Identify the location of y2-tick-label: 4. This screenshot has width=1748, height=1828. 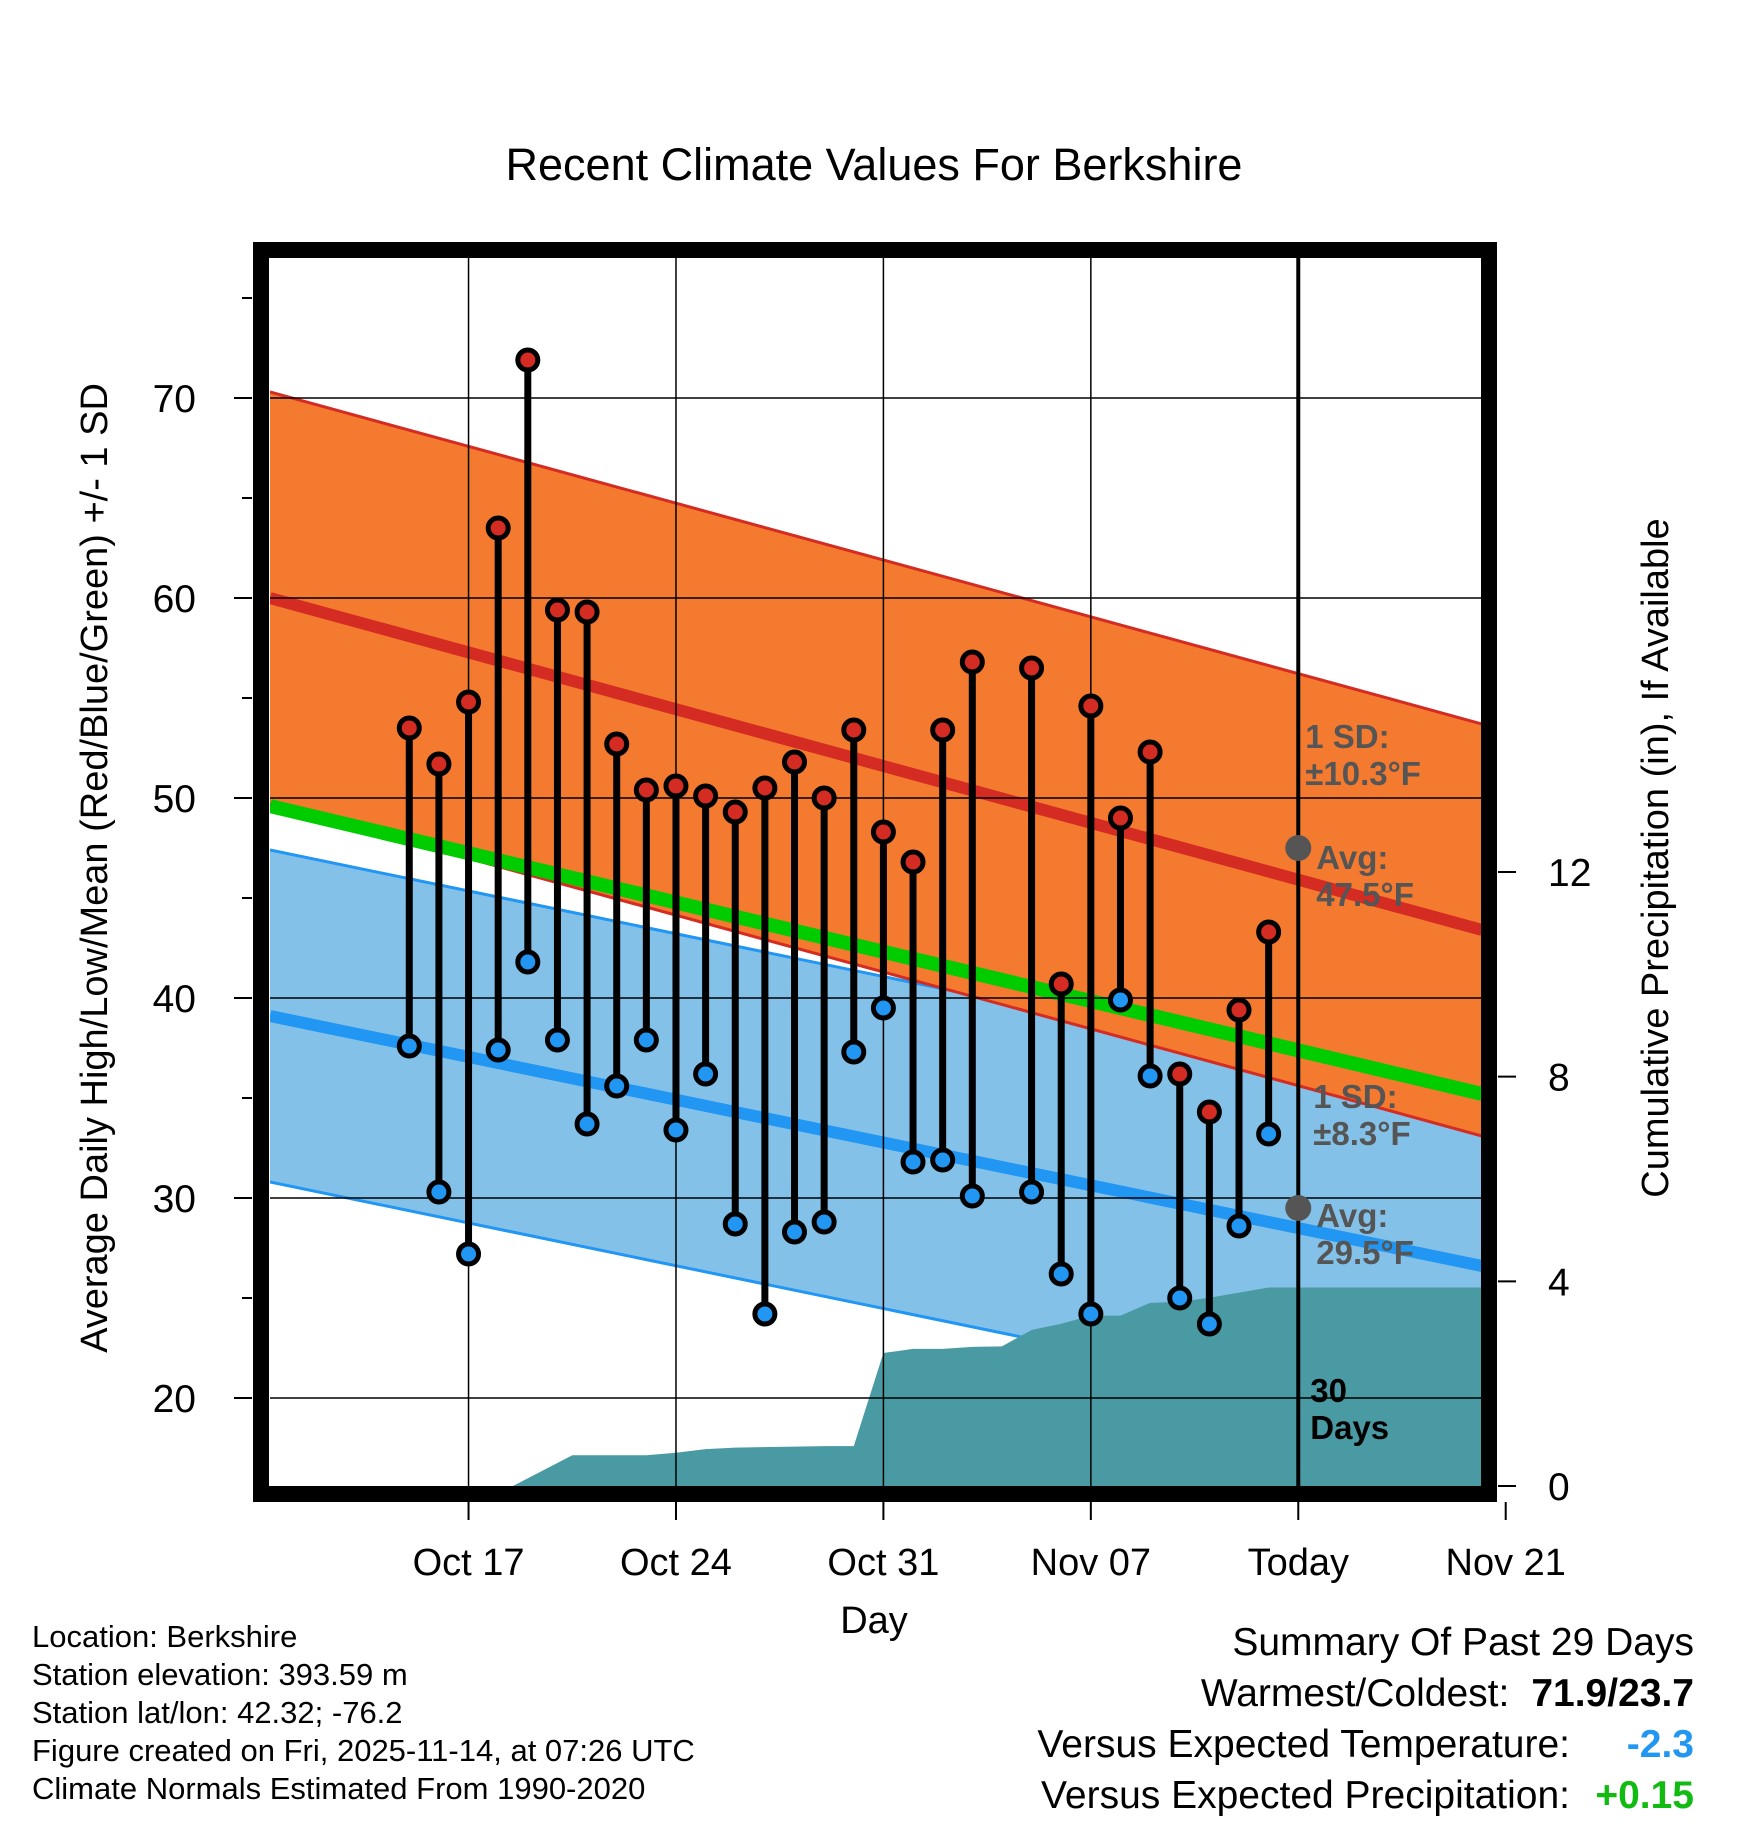
(1559, 1282).